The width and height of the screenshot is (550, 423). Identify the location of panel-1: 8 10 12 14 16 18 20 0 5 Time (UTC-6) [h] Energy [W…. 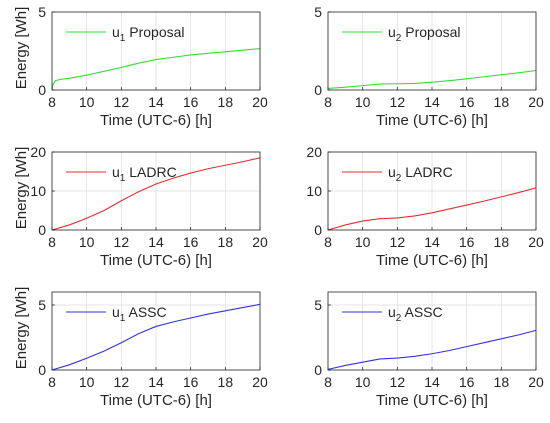
(140, 66).